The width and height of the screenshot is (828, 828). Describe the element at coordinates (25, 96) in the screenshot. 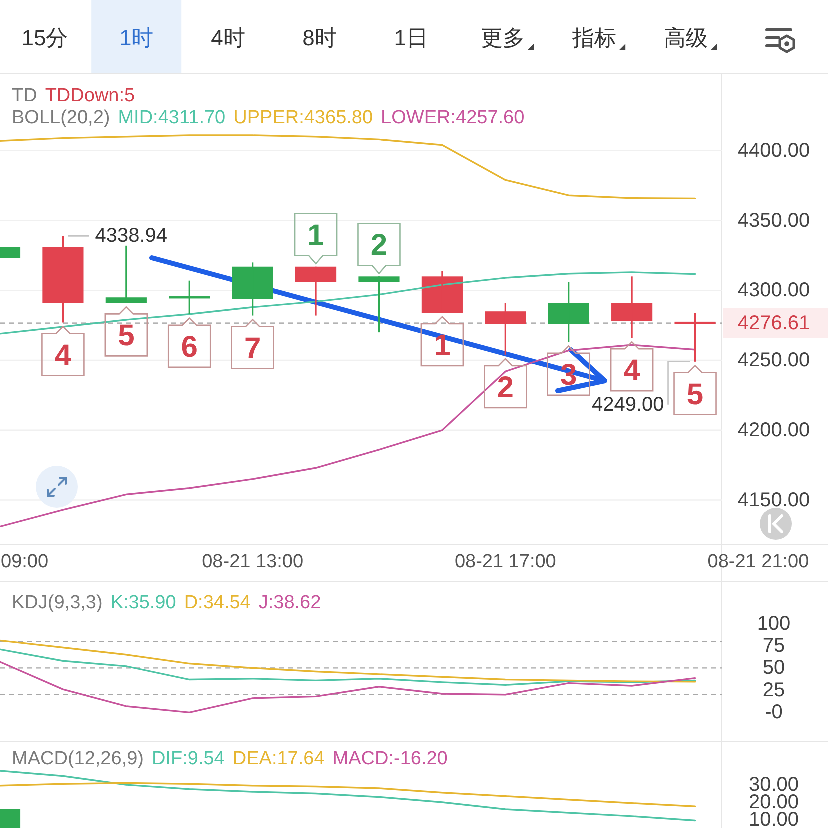

I see `text: TD` at that location.